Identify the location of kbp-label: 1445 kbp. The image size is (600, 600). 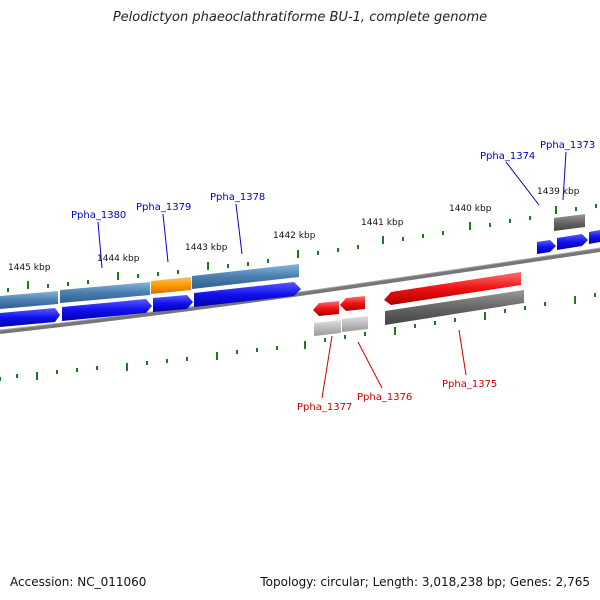
(29, 268).